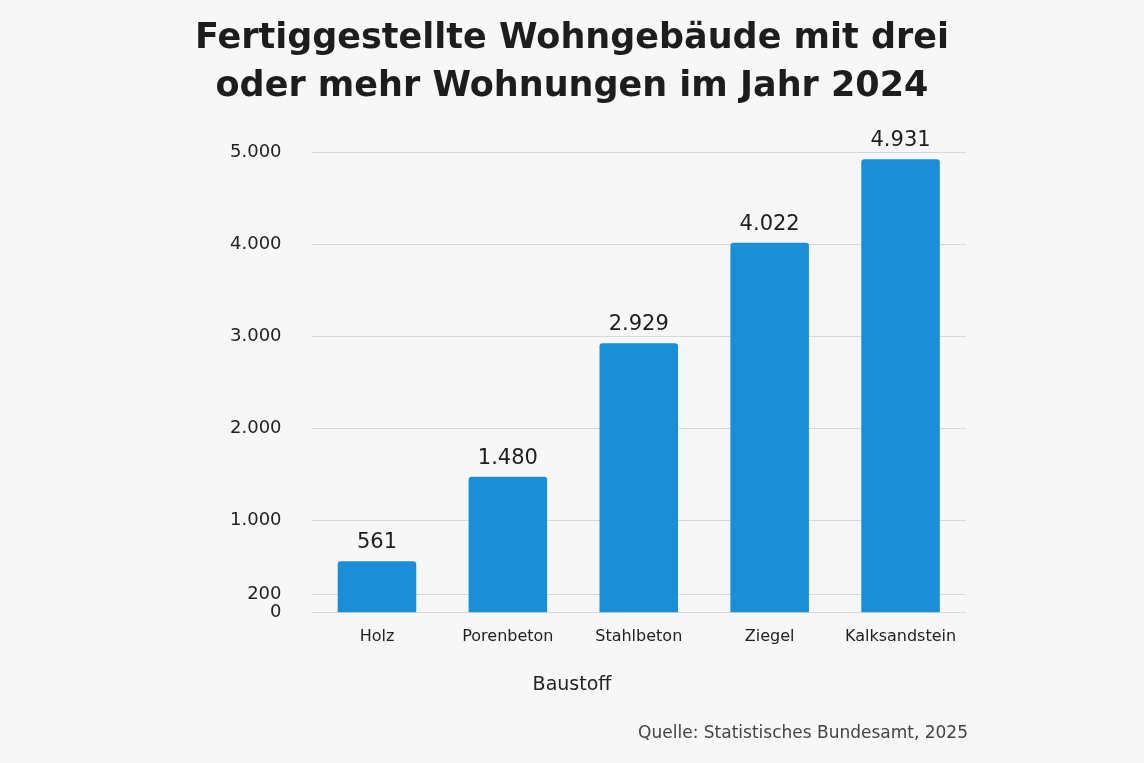 The width and height of the screenshot is (1144, 763). I want to click on x-tick-label: Stahlbeton, so click(639, 635).